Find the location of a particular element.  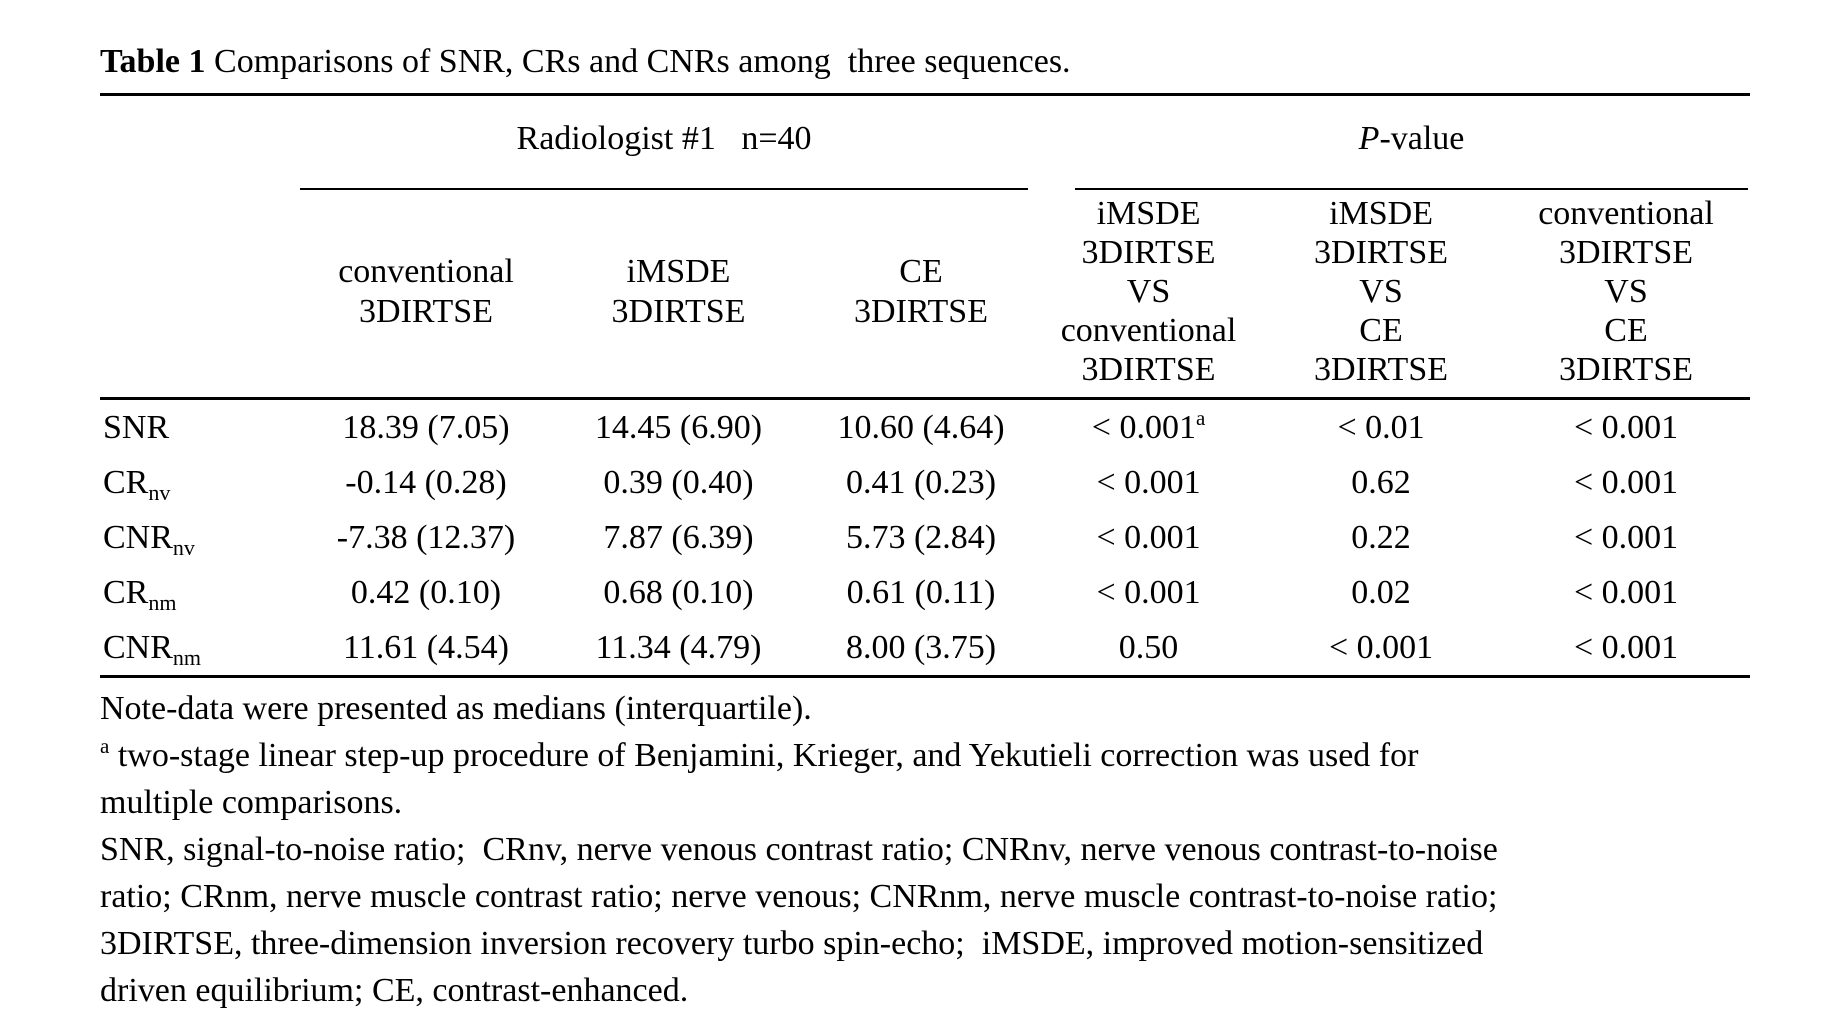

cell-value: < 0.01 is located at coordinates (1381, 427).